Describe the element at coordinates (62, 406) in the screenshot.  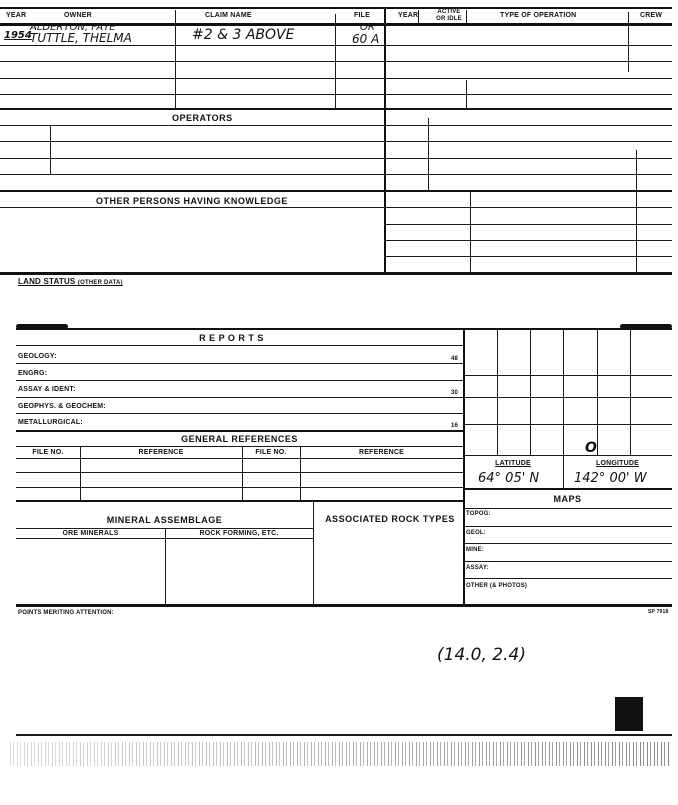
I see `report-geophys: GEOPHYS. & GEOCHEM:` at that location.